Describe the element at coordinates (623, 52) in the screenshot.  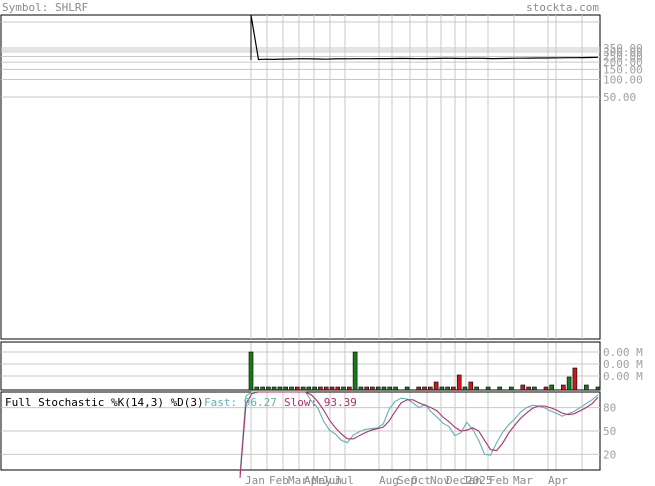
I see `price-tick-label: 300.00` at that location.